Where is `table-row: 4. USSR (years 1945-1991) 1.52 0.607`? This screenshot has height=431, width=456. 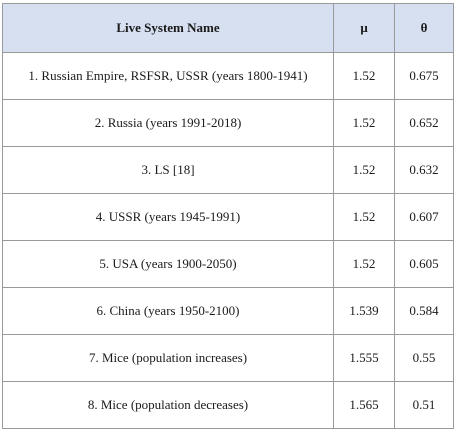 table-row: 4. USSR (years 1945-1991) 1.52 0.607 is located at coordinates (228, 217).